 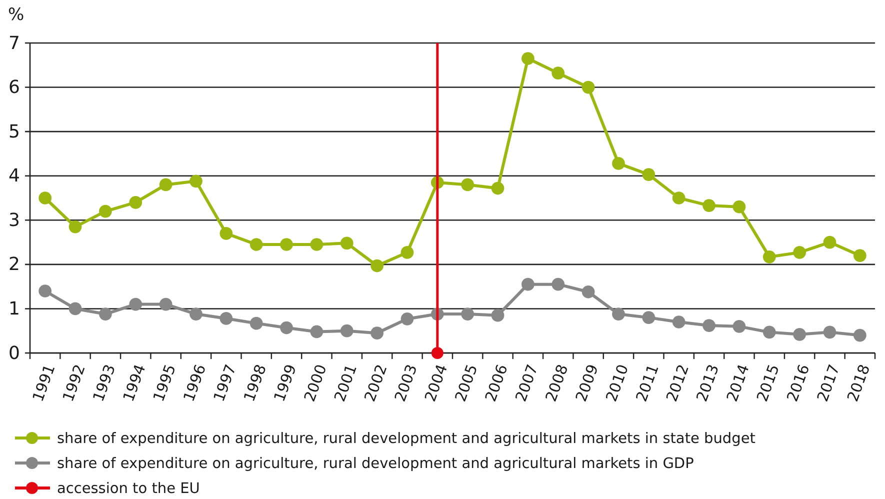 I want to click on x-tick-label: 2016, so click(x=798, y=383).